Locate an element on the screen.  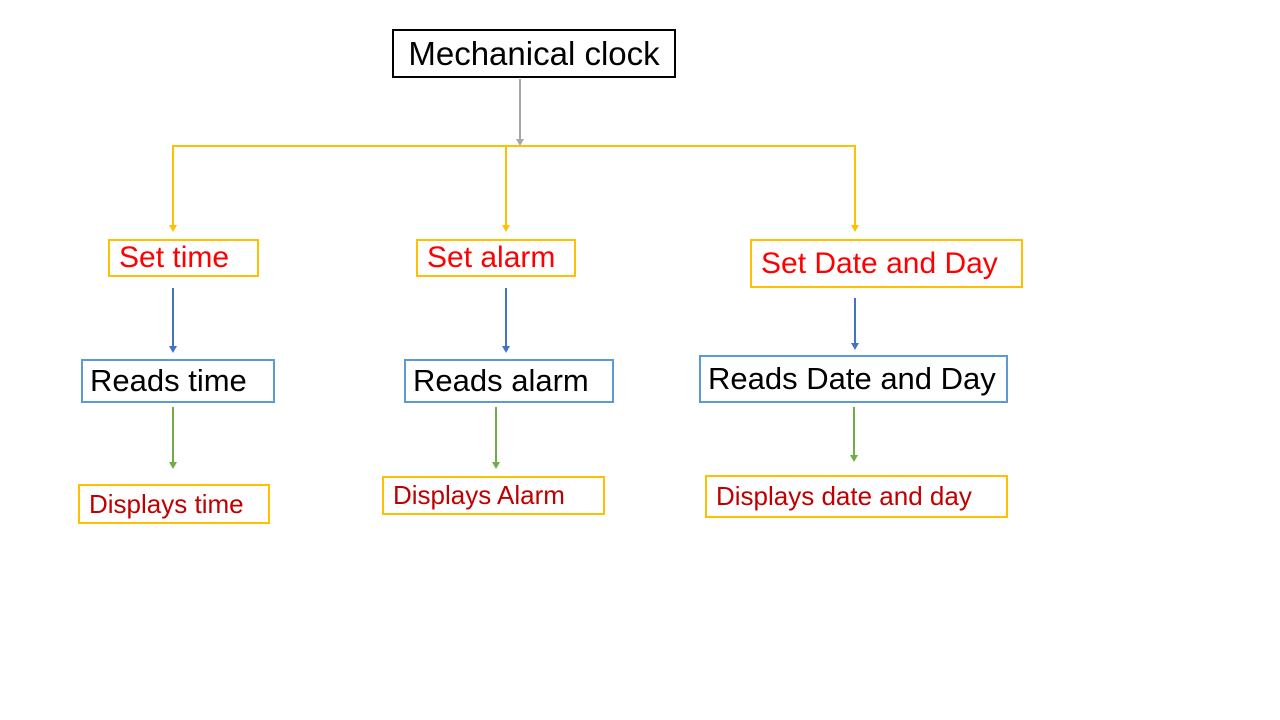
display-node-label: Displays time is located at coordinates (166, 503).